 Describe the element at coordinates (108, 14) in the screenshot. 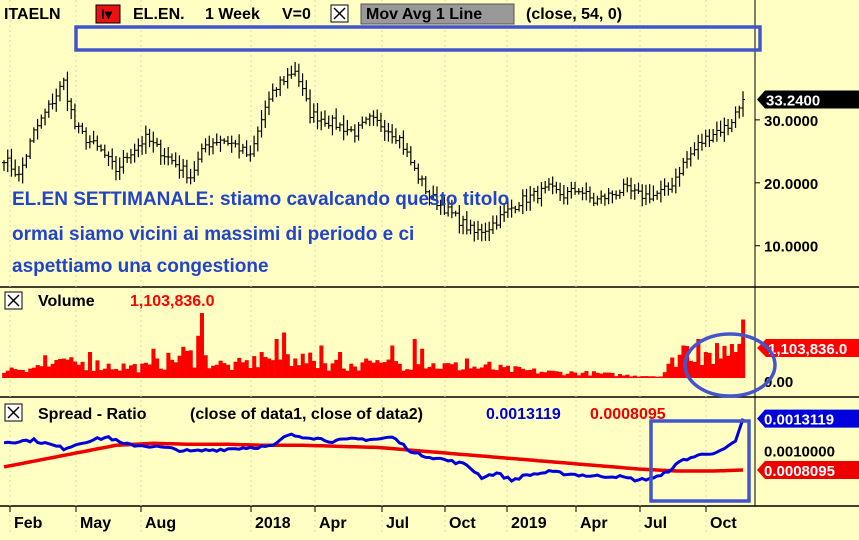

I see `period-button: I▾` at that location.